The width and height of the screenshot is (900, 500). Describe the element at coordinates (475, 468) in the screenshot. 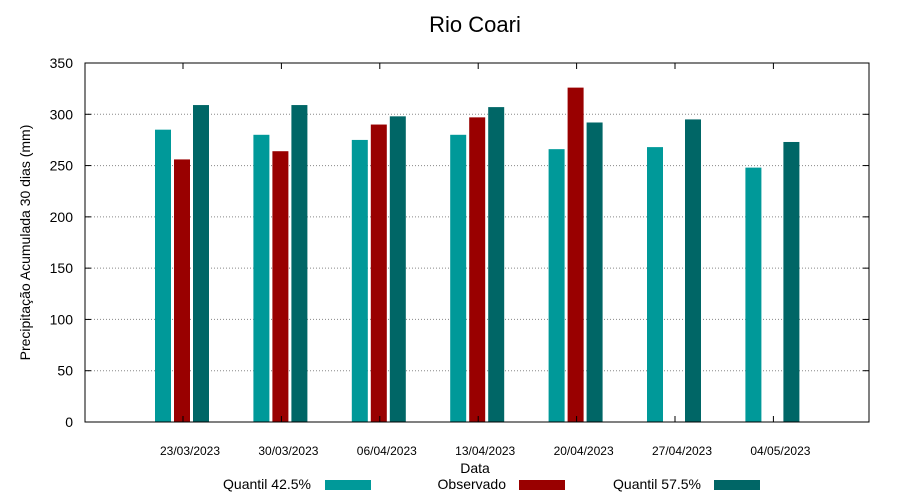

I see `x-axis-label: Data` at that location.